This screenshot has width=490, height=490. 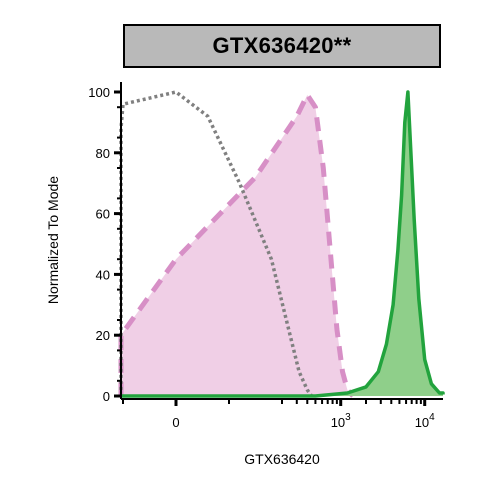 I want to click on chart-title: GTX636420**, so click(x=282, y=45).